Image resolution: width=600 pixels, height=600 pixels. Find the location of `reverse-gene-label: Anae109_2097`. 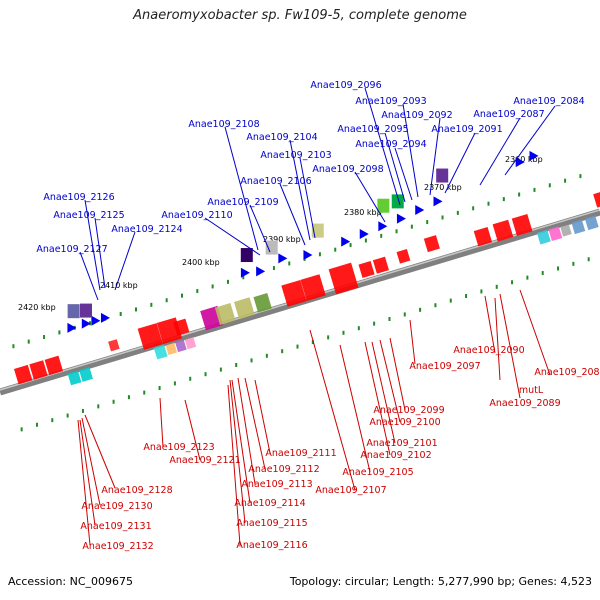

reverse-gene-label: Anae109_2097 is located at coordinates (444, 366).